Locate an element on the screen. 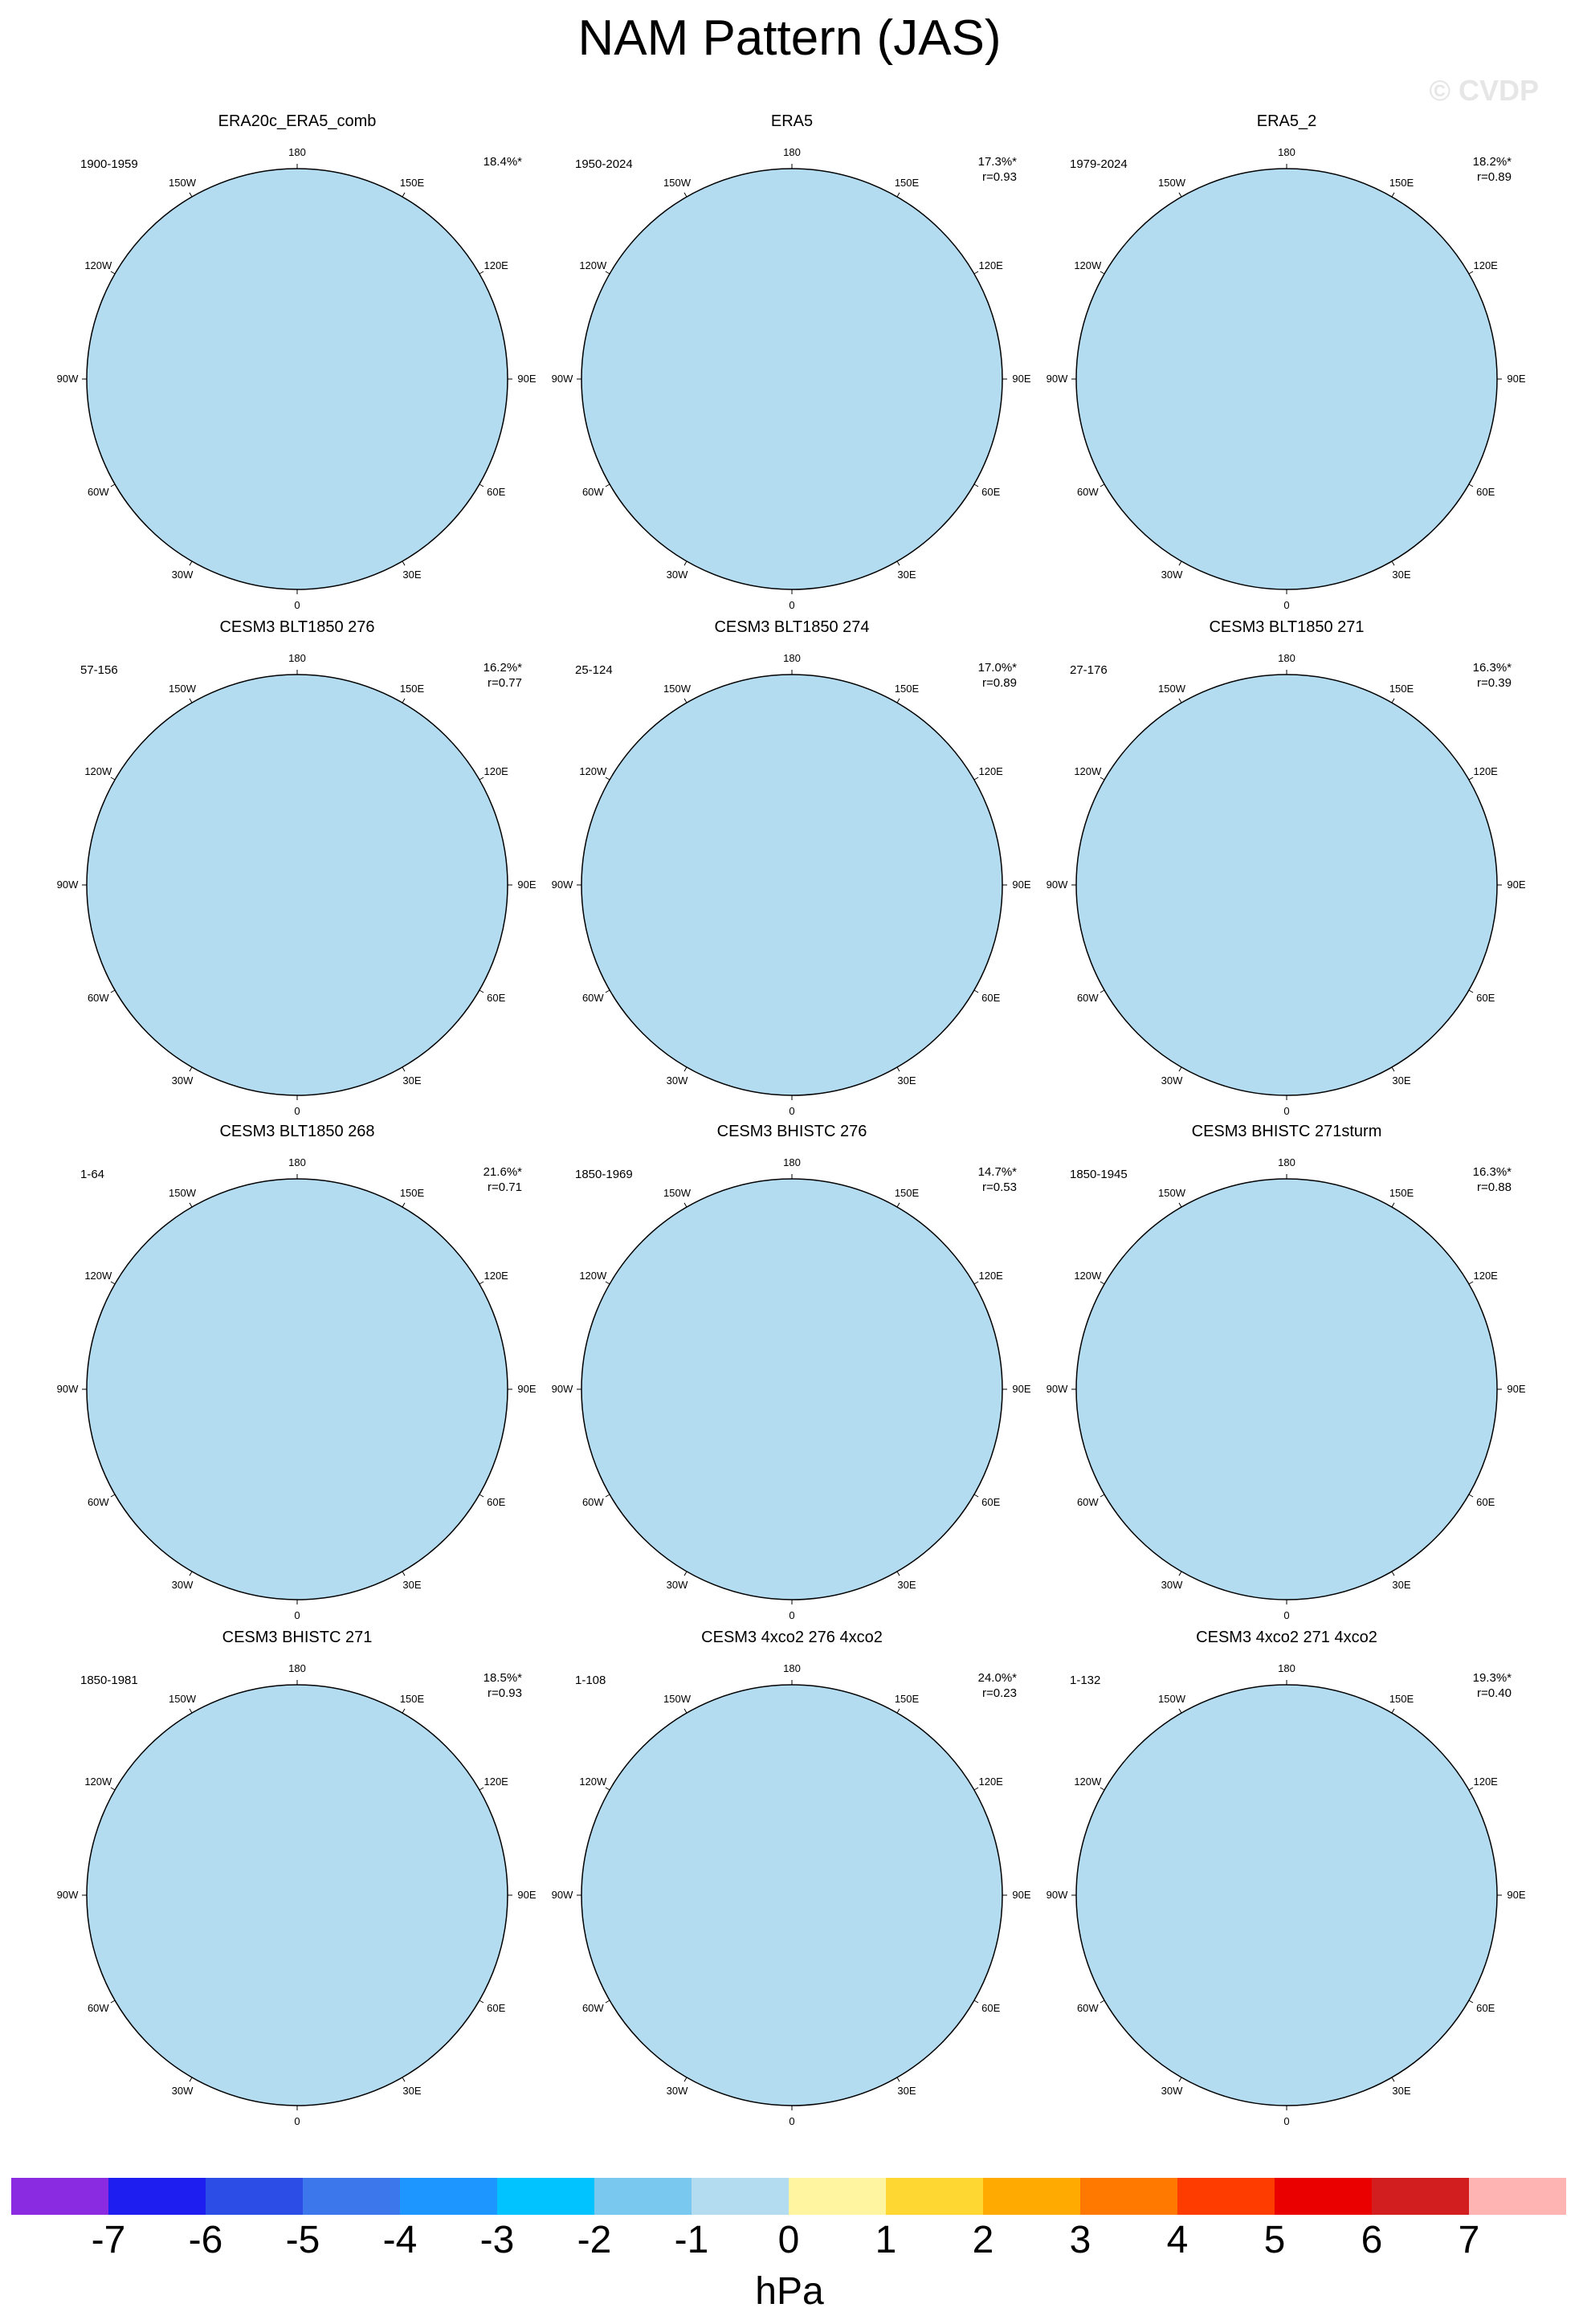 The width and height of the screenshot is (1579, 2324). variance-explained: 19.3%* is located at coordinates (1492, 1678).